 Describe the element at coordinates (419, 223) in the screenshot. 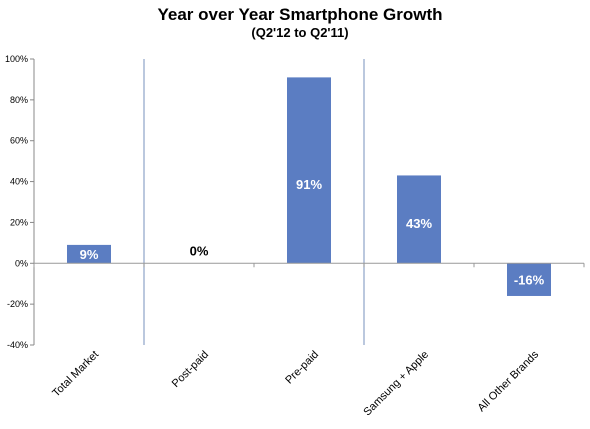

I see `data-label-4: 43%` at that location.